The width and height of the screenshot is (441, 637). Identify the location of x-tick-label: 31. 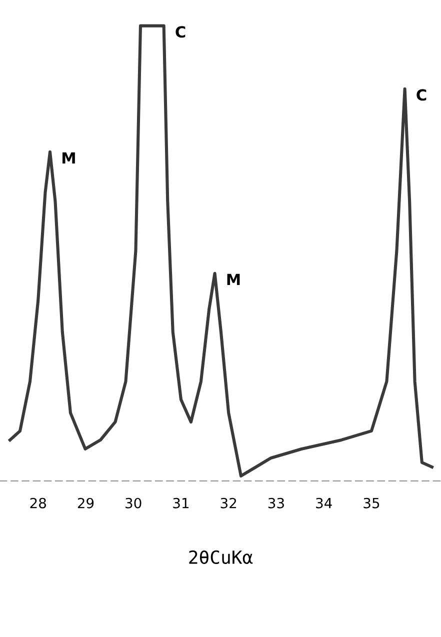
(181, 503).